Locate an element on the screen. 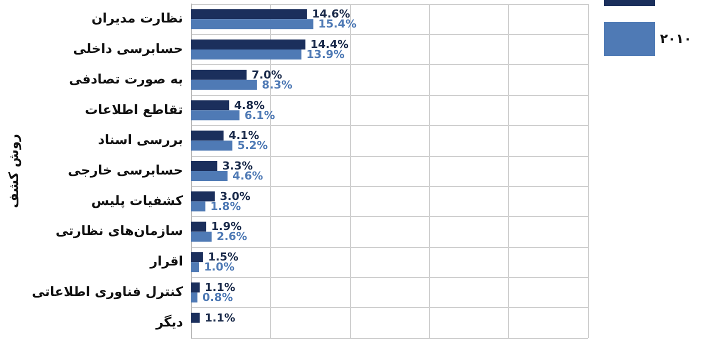 This screenshot has width=702, height=340. y-axis-title: روش کشف is located at coordinates (14, 171).